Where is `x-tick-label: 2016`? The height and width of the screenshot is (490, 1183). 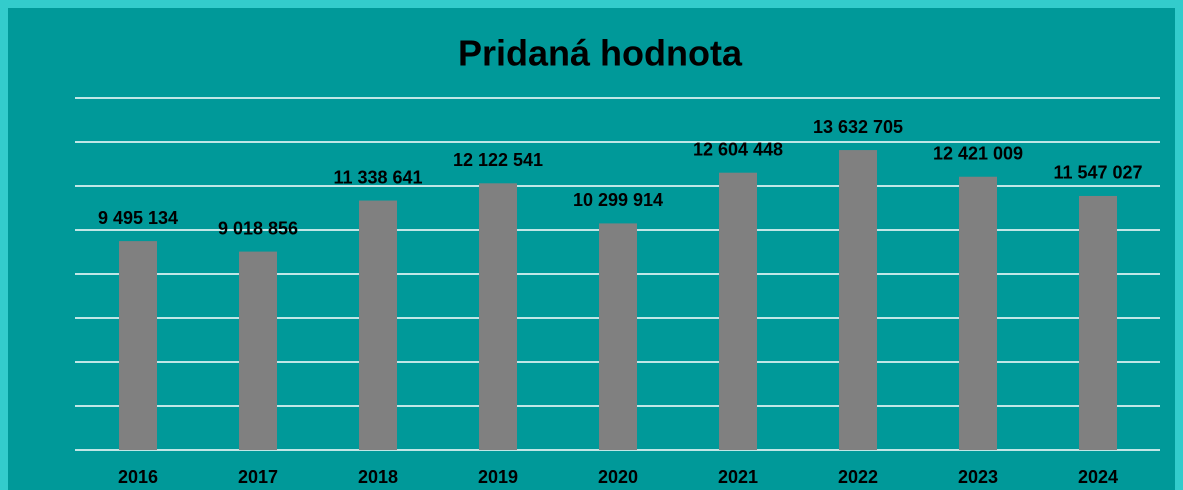
x-tick-label: 2016 is located at coordinates (138, 477).